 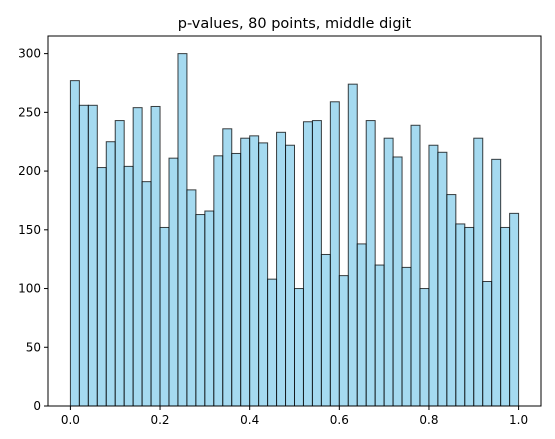 What do you see at coordinates (33, 347) in the screenshot?
I see `y-tick-label: 50` at bounding box center [33, 347].